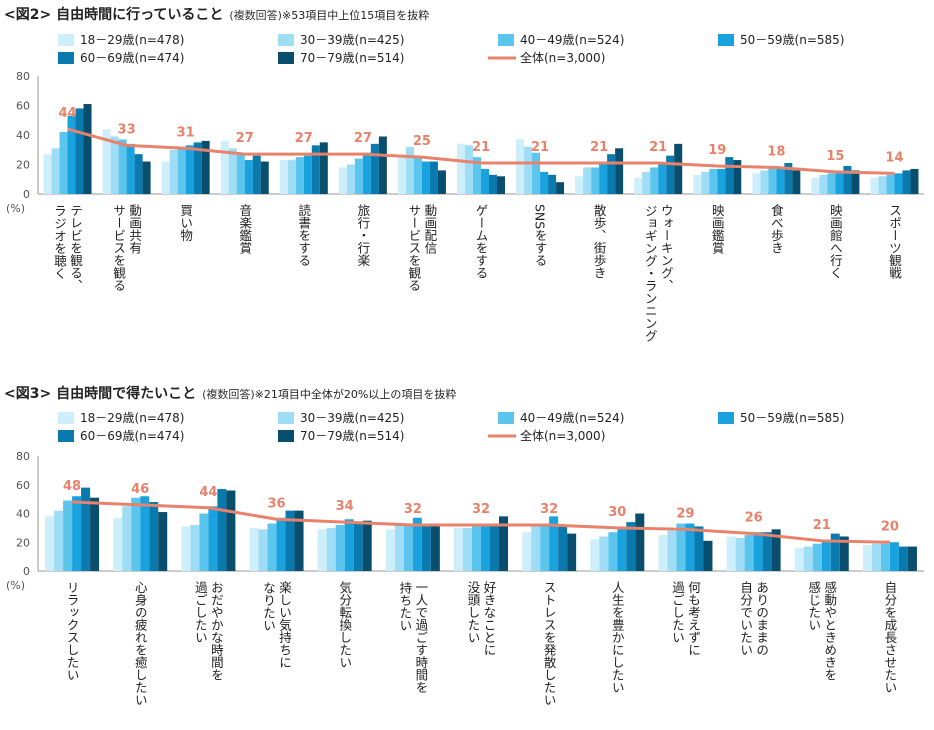 The image size is (934, 730). What do you see at coordinates (26, 194) in the screenshot?
I see `y-tick-label: 0` at bounding box center [26, 194].